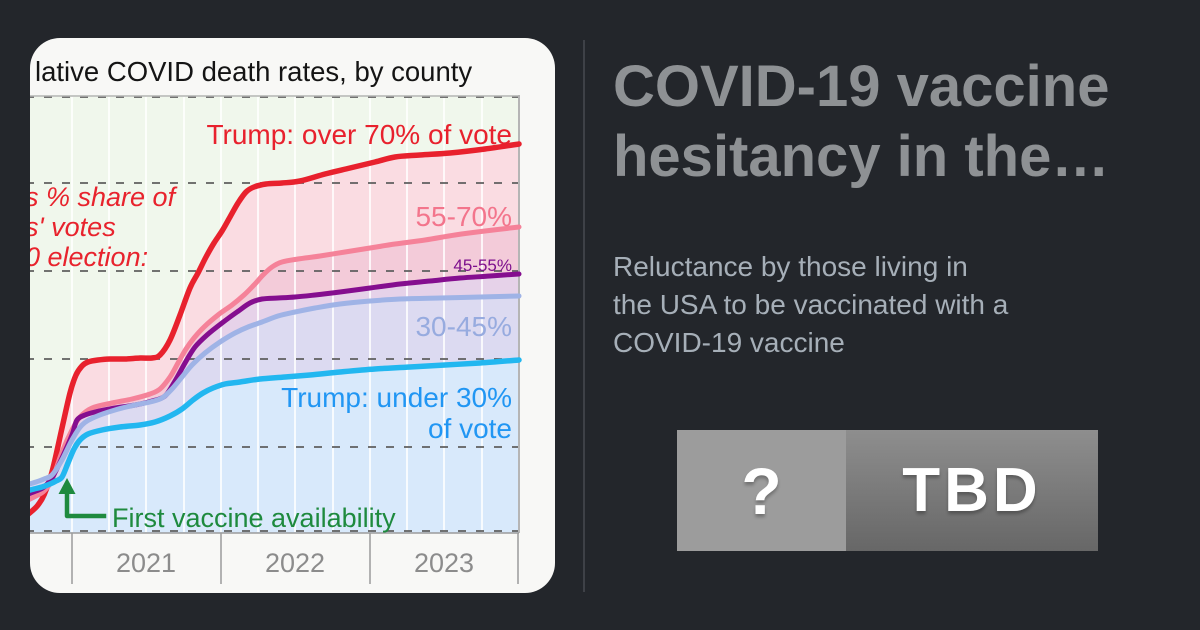 This screenshot has height=630, width=1200. I want to click on vote-share-note-line3: 0 election:, so click(89, 257).